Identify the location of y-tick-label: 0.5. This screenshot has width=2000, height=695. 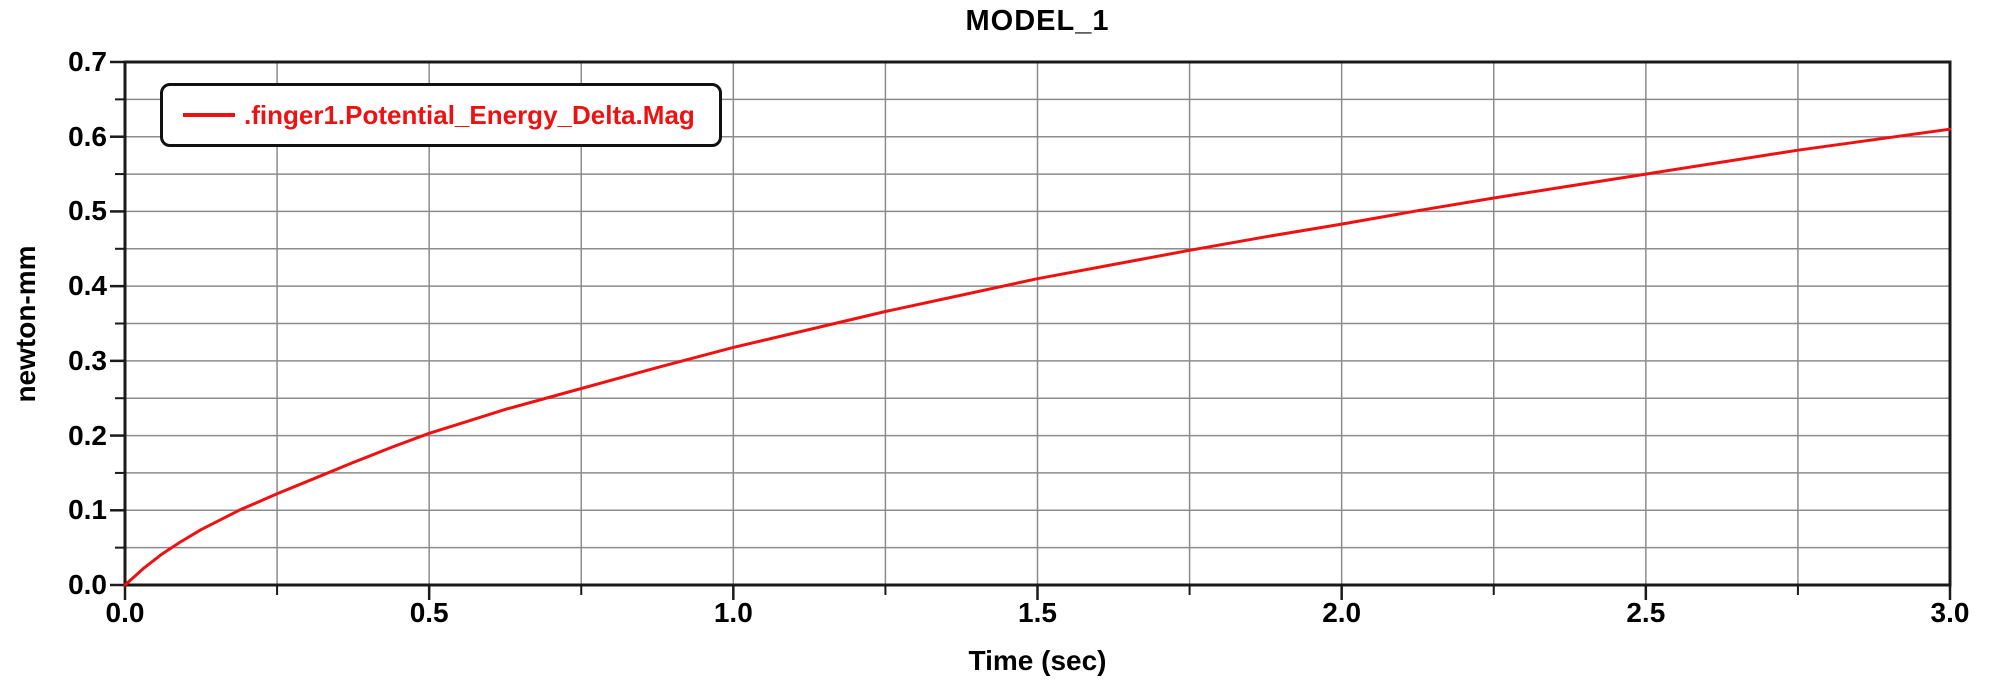
(87, 211).